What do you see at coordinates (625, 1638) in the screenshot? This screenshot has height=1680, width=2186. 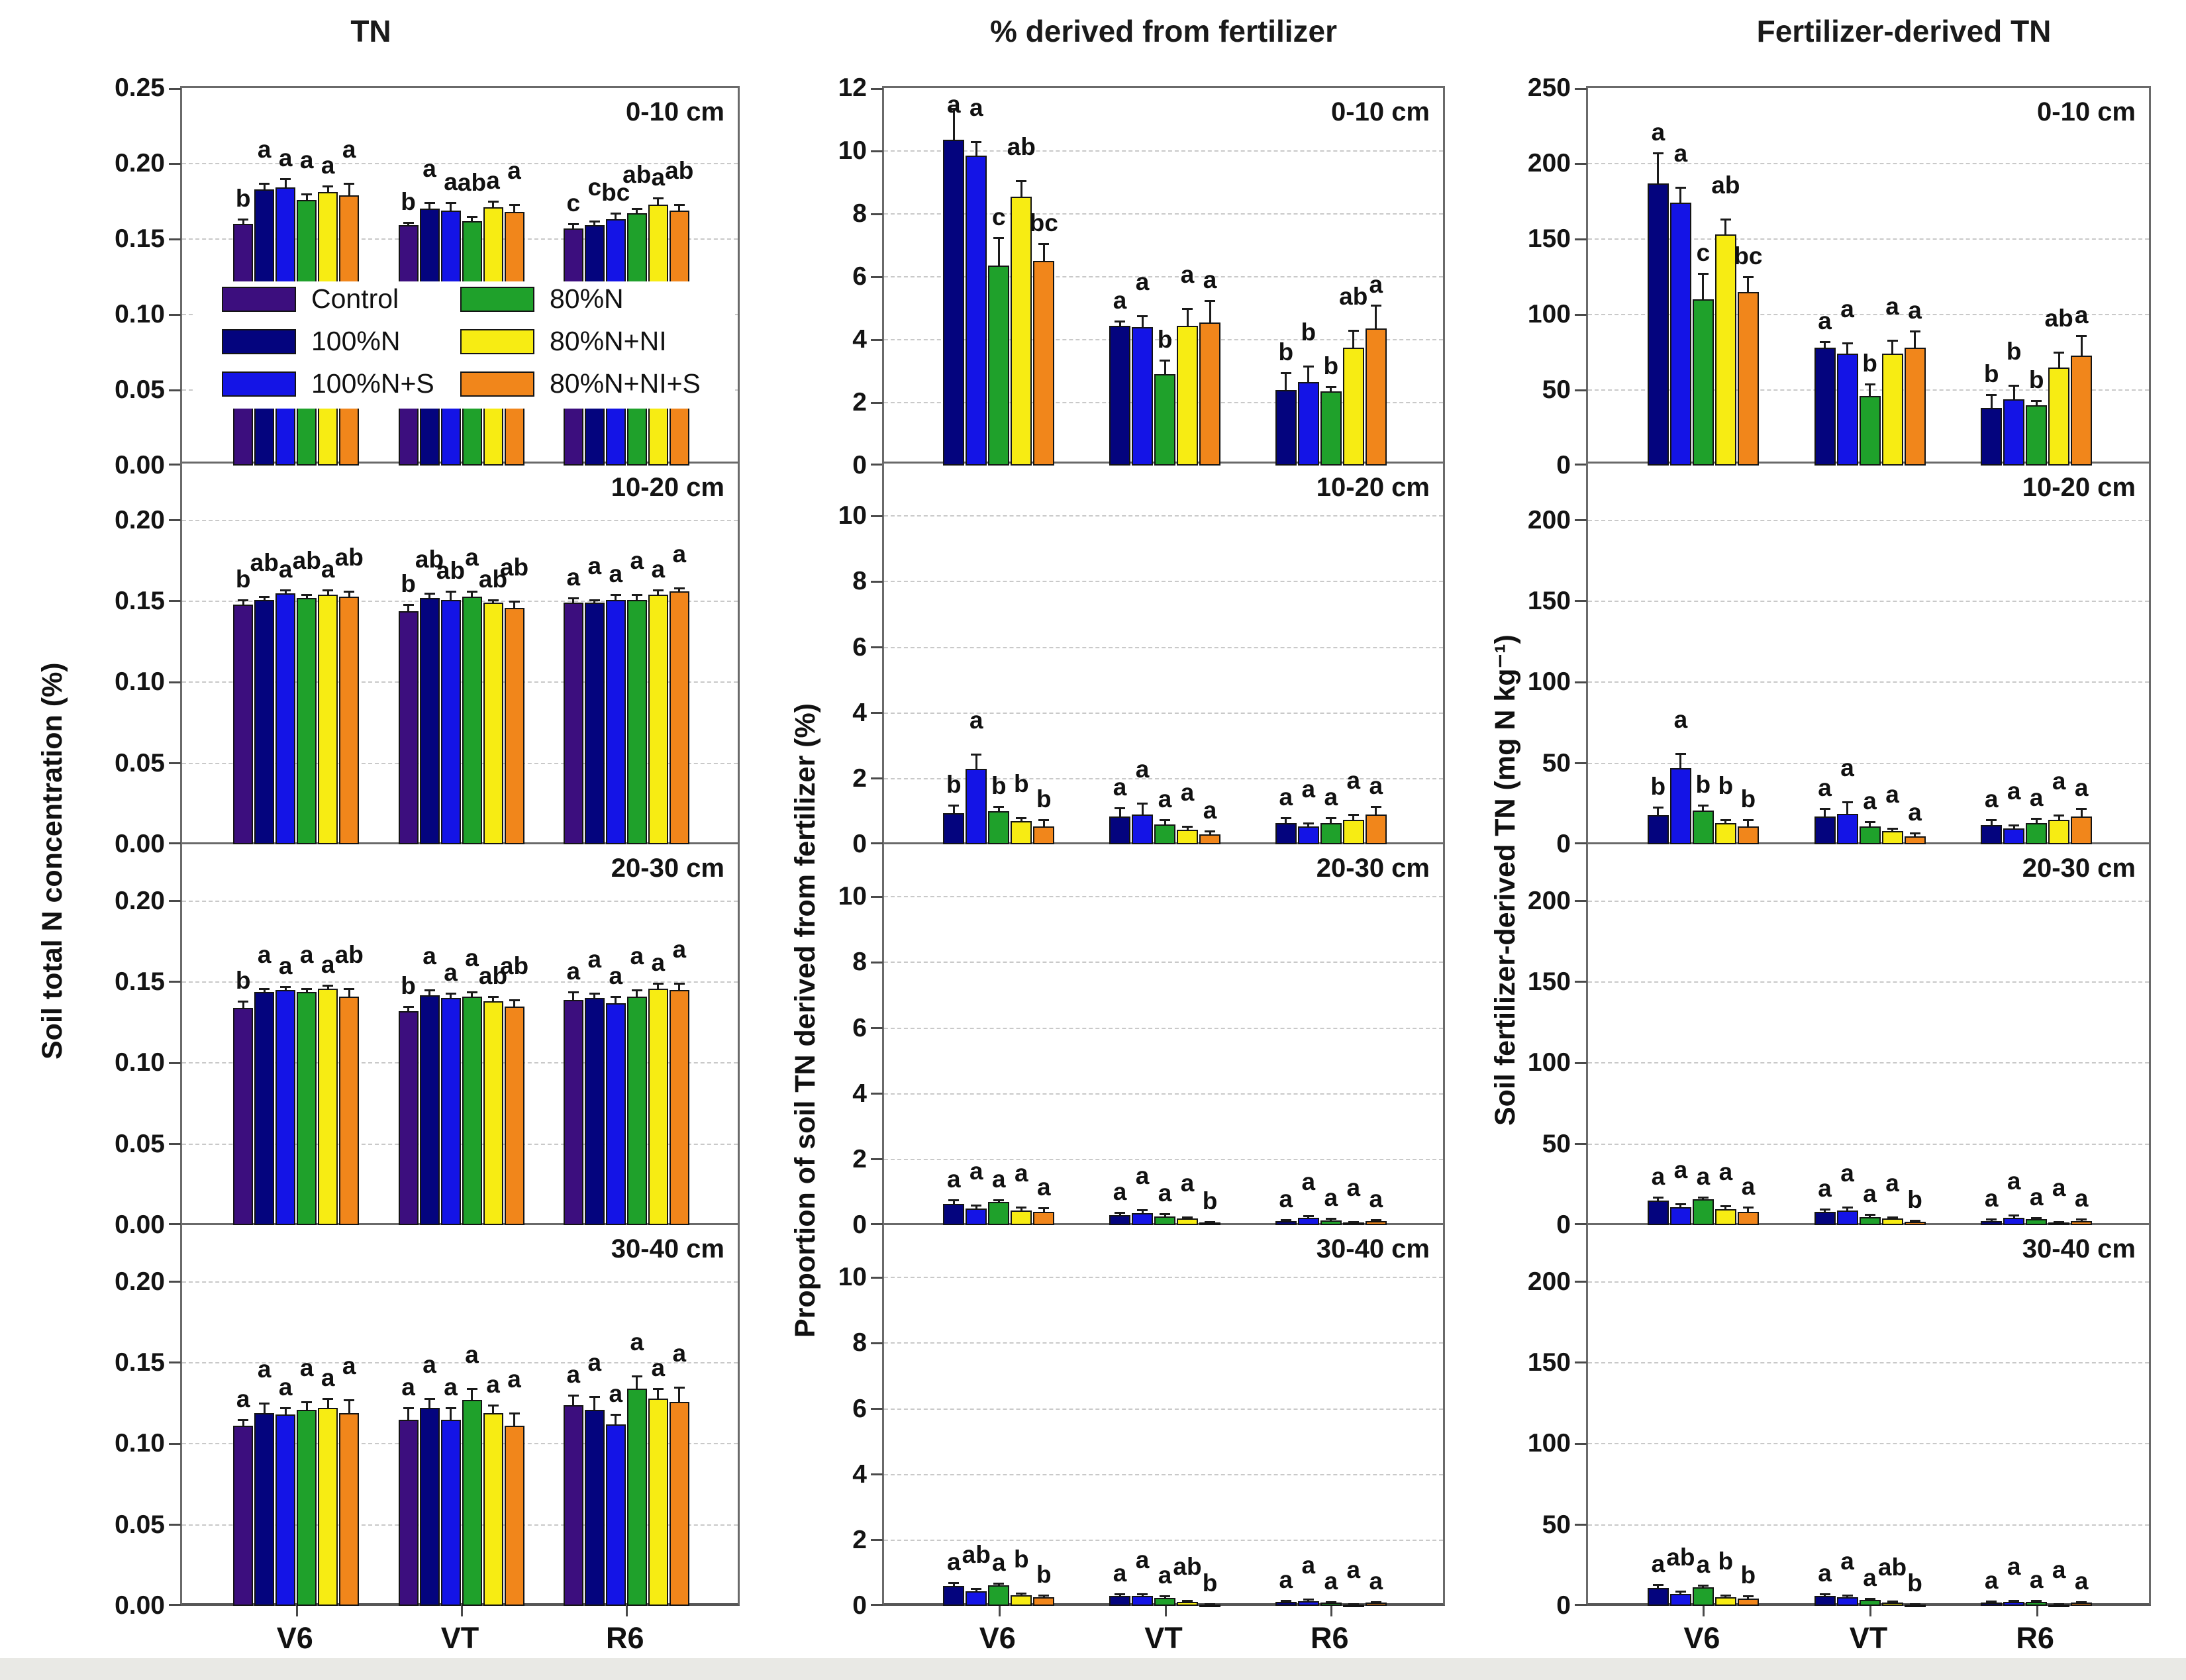 I see `x-category-label-r6: R6` at bounding box center [625, 1638].